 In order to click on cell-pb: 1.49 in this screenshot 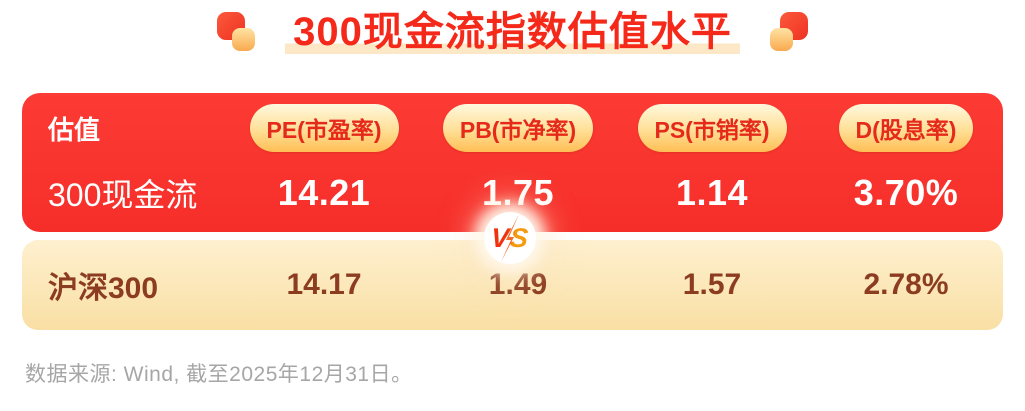, I will do `click(518, 284)`.